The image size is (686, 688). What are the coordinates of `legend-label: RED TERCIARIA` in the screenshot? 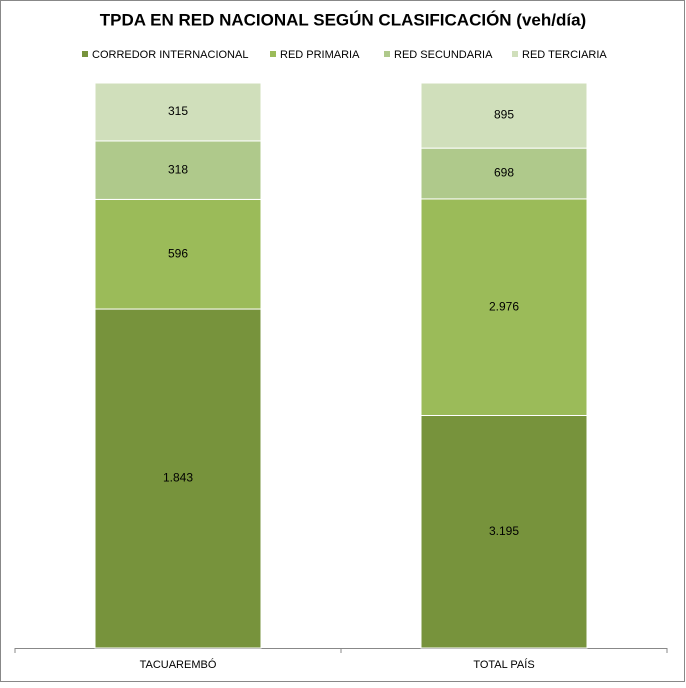 It's located at (564, 55).